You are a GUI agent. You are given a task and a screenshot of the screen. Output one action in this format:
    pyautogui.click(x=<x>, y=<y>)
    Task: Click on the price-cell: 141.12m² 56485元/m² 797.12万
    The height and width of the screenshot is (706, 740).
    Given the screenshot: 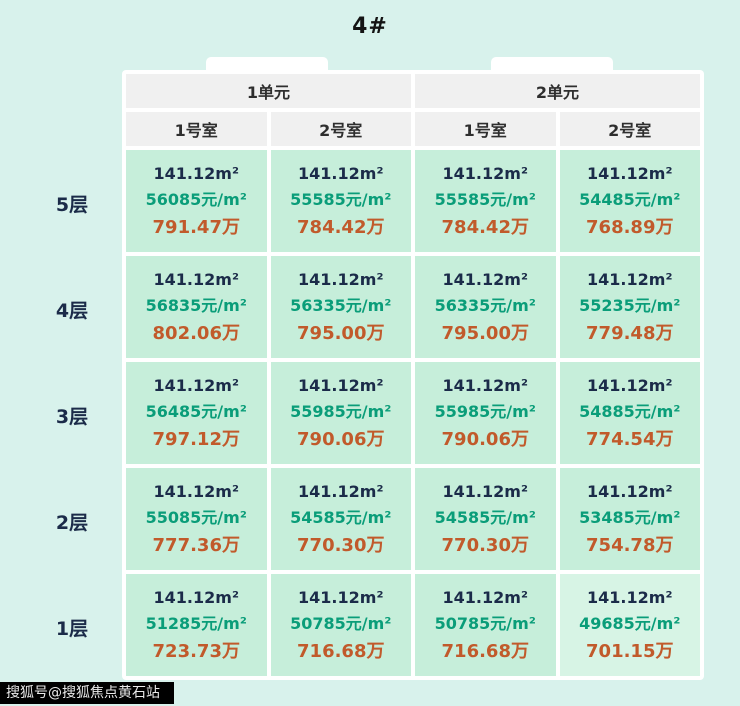 What is the action you would take?
    pyautogui.click(x=196, y=413)
    